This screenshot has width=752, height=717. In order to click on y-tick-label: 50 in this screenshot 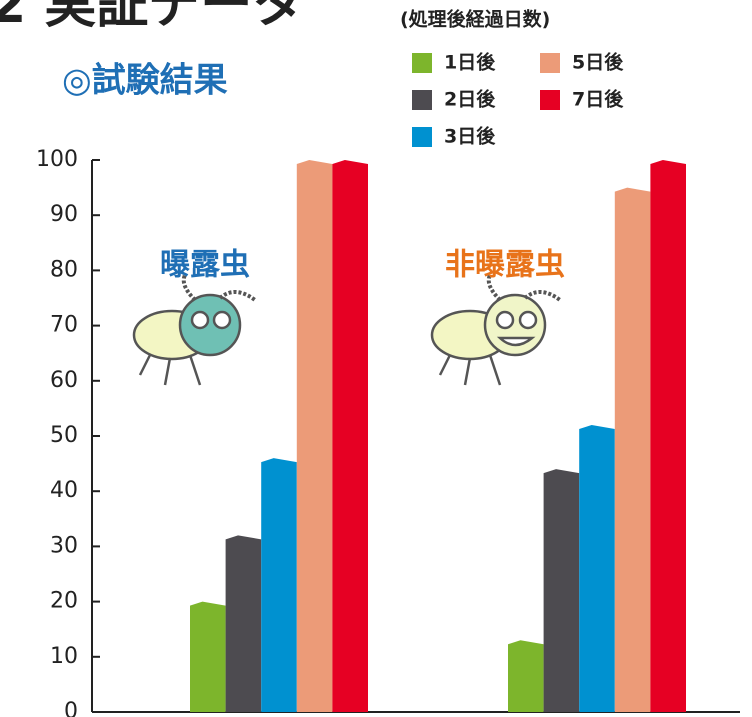, I will do `click(64, 435)`.